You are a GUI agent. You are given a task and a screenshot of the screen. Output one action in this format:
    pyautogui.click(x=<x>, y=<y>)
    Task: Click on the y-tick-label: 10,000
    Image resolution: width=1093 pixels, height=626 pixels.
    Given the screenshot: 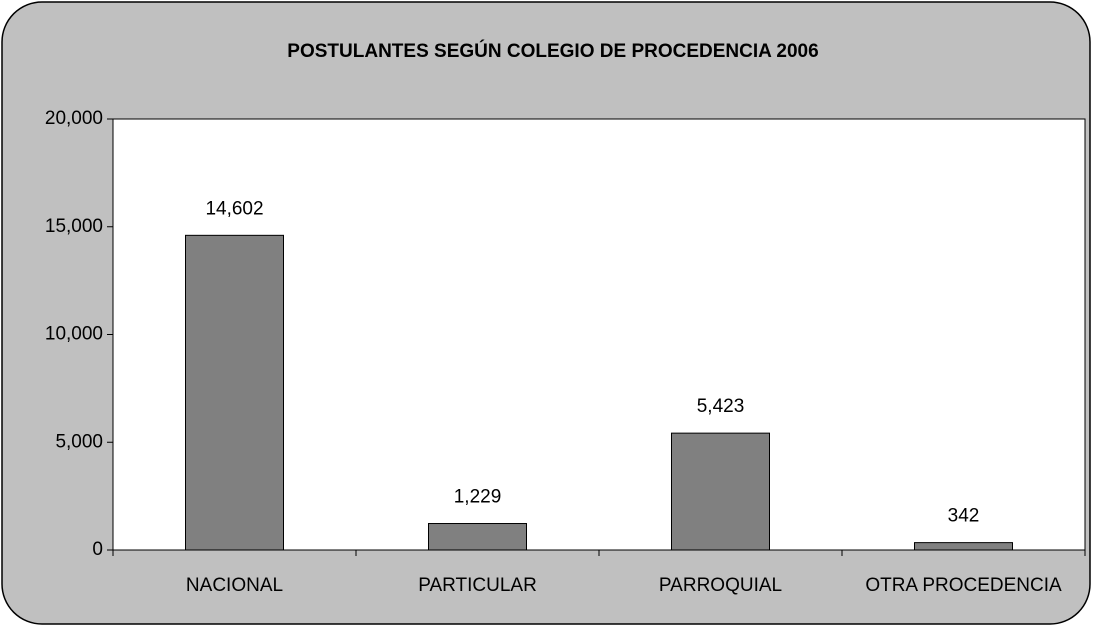 What is the action you would take?
    pyautogui.click(x=74, y=334)
    